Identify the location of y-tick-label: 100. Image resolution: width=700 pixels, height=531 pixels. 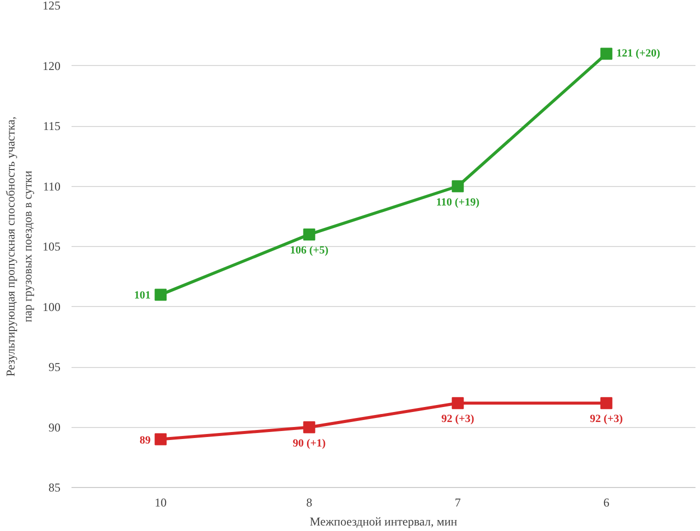
(51, 307).